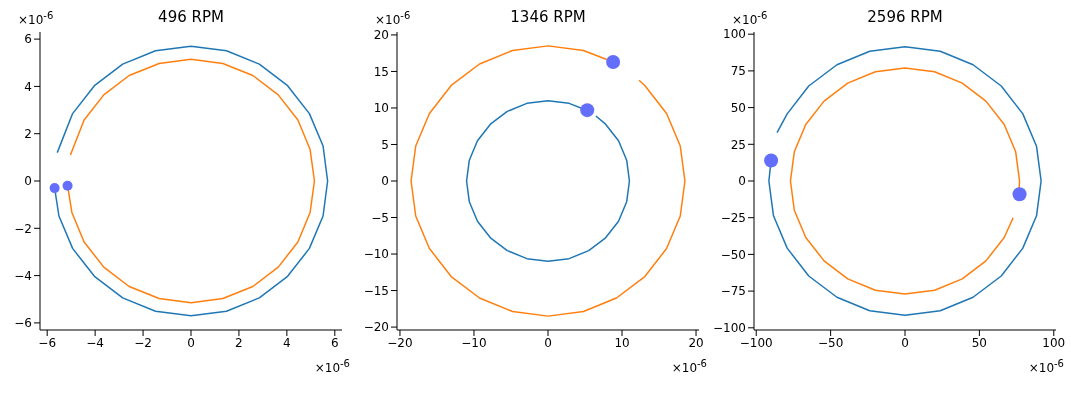 This screenshot has width=1071, height=396. I want to click on x-tick-label: −10, so click(474, 342).